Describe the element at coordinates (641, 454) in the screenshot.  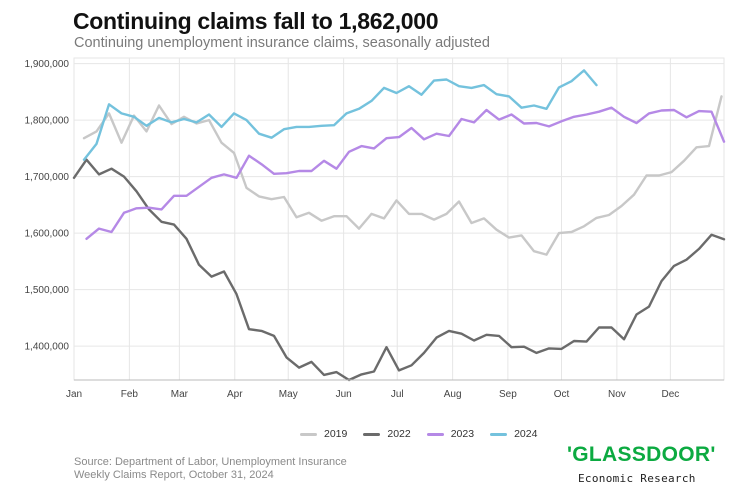
I see `glassdoor-logo: 'GLASSDOOR'` at that location.